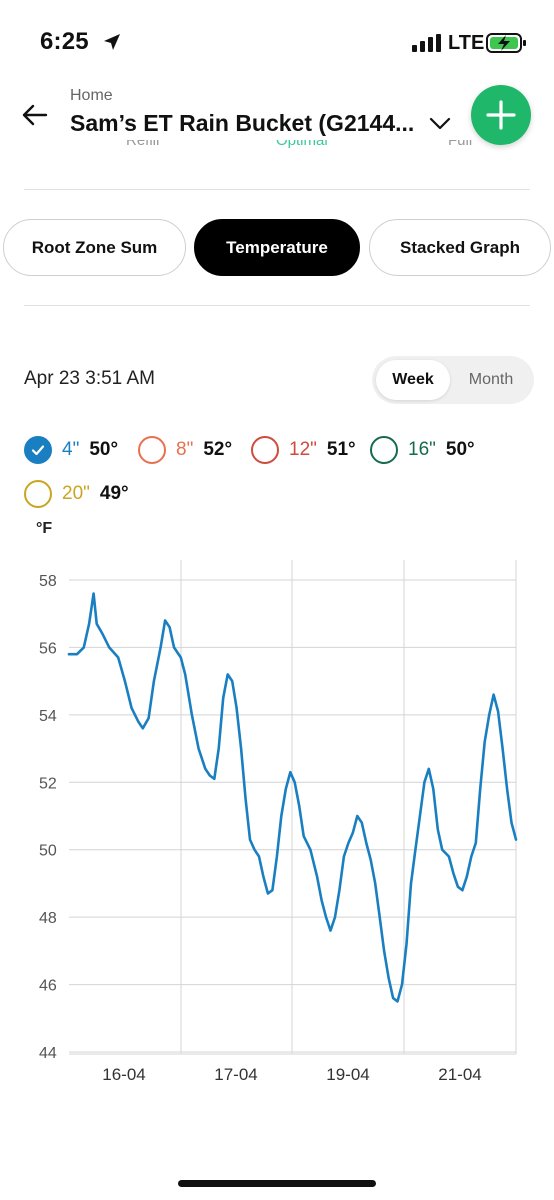 Image resolution: width=554 pixels, height=1200 pixels. Describe the element at coordinates (302, 144) in the screenshot. I see `remnant-label: Optimal` at that location.